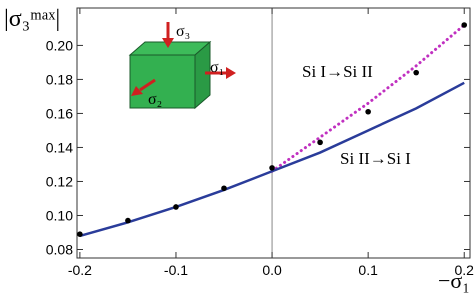  What do you see at coordinates (368, 270) in the screenshot?
I see `x-tick-label: 0.1` at bounding box center [368, 270].